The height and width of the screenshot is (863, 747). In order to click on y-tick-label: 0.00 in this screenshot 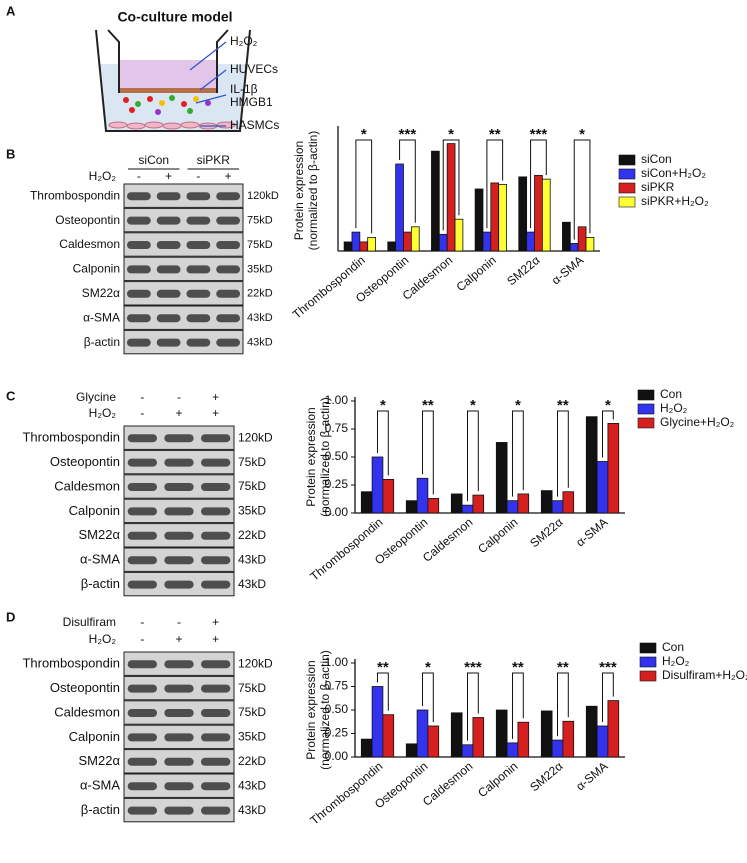, I will do `click(337, 756)`.